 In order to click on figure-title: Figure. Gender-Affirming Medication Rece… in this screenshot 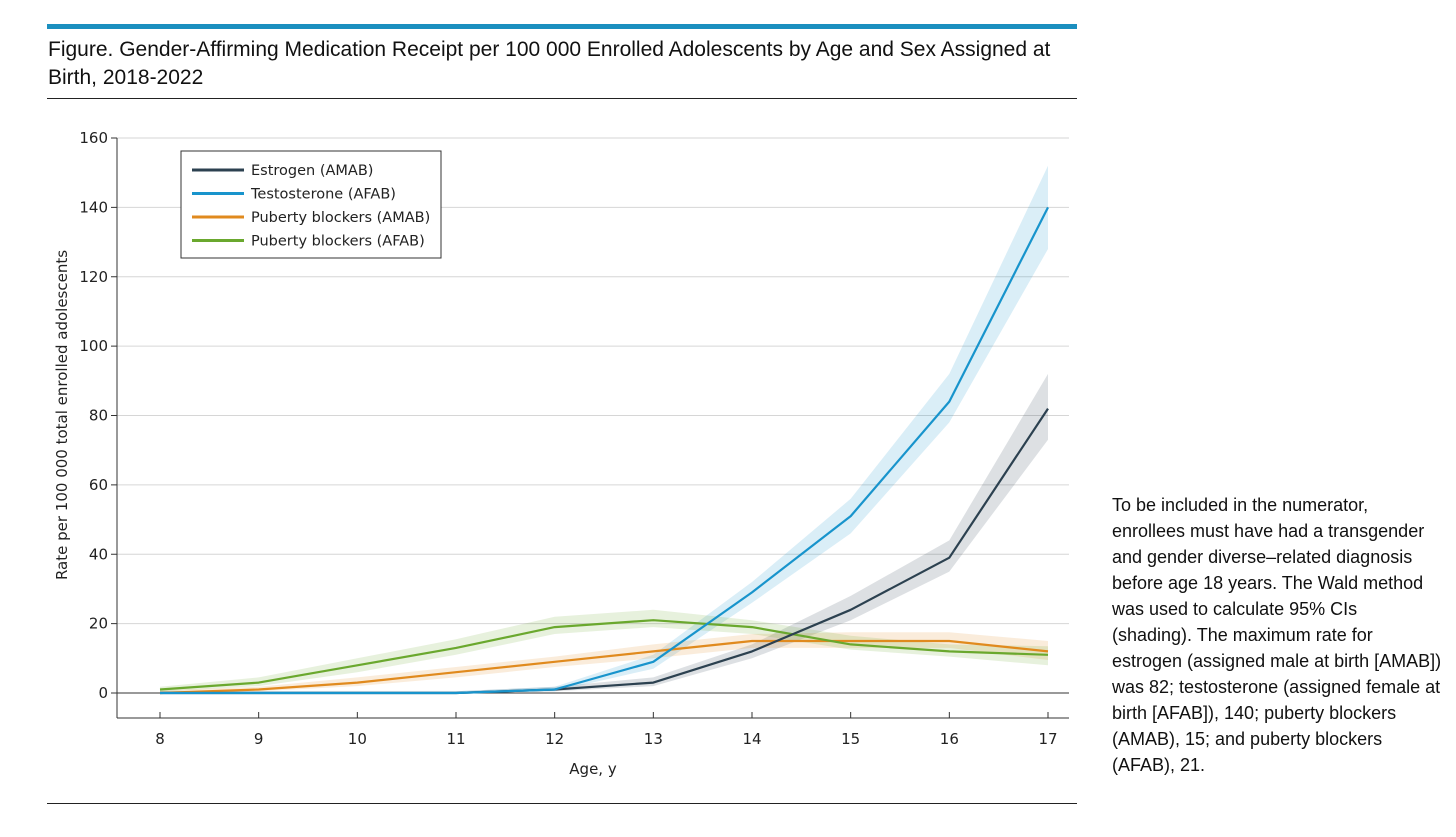, I will do `click(549, 63)`.